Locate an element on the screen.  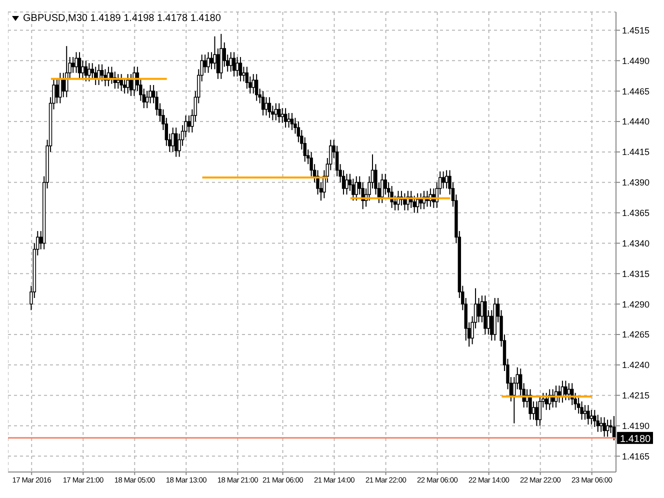
y-tick-label: 1.4465 is located at coordinates (636, 91).